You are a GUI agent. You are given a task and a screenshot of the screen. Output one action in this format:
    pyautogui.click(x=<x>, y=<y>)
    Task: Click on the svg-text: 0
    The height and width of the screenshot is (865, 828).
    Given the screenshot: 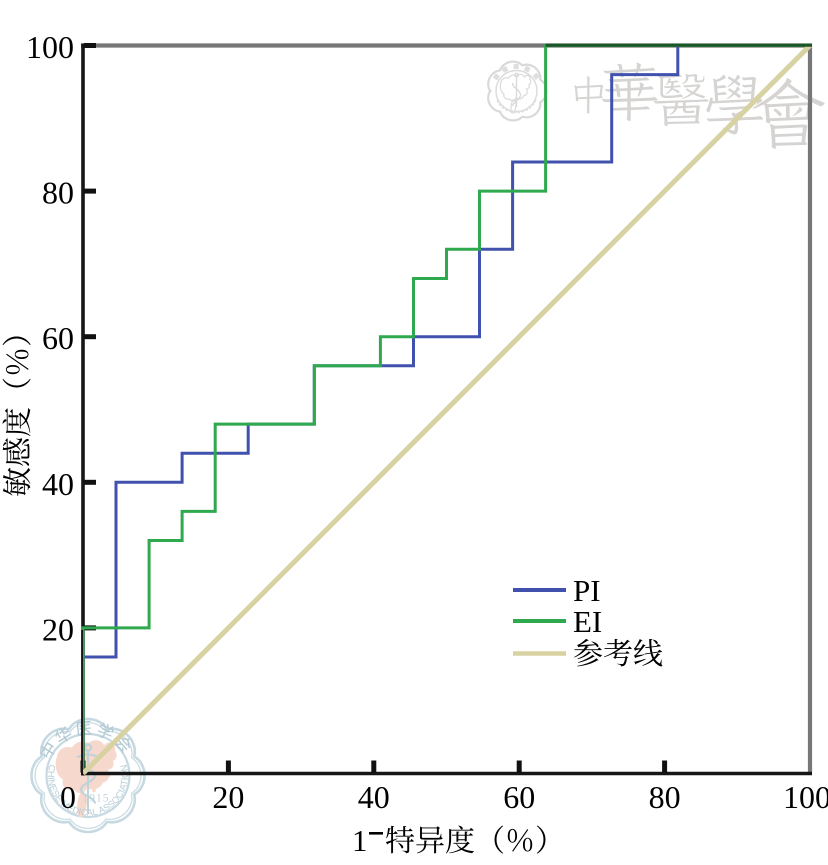 What is the action you would take?
    pyautogui.click(x=68, y=797)
    